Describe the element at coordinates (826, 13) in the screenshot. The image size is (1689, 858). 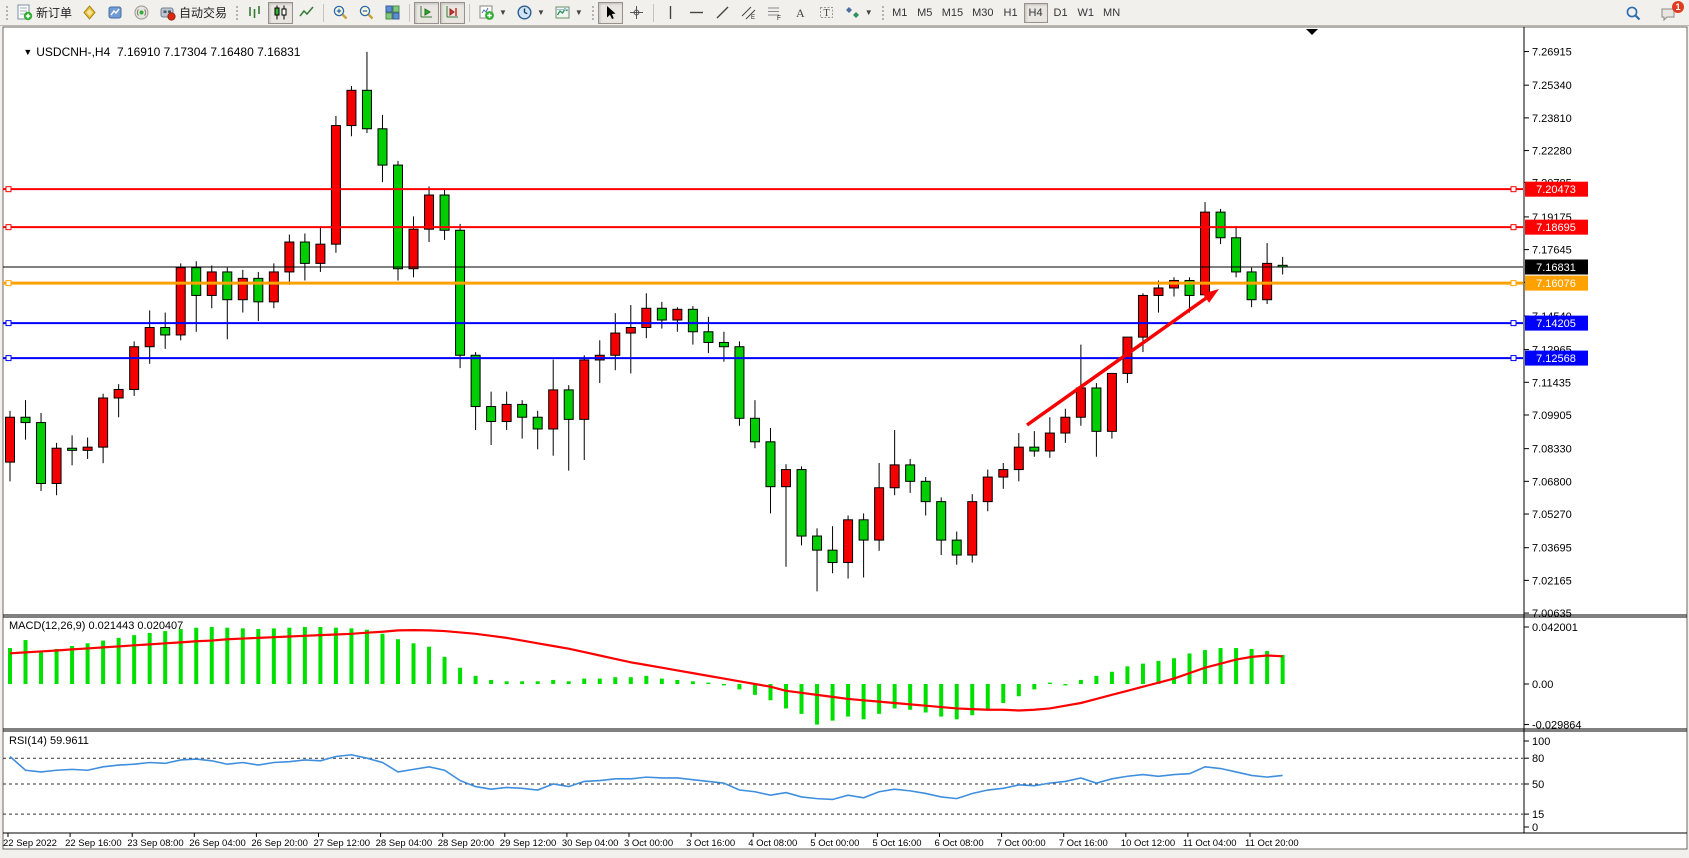
I see `text-label-button: T` at that location.